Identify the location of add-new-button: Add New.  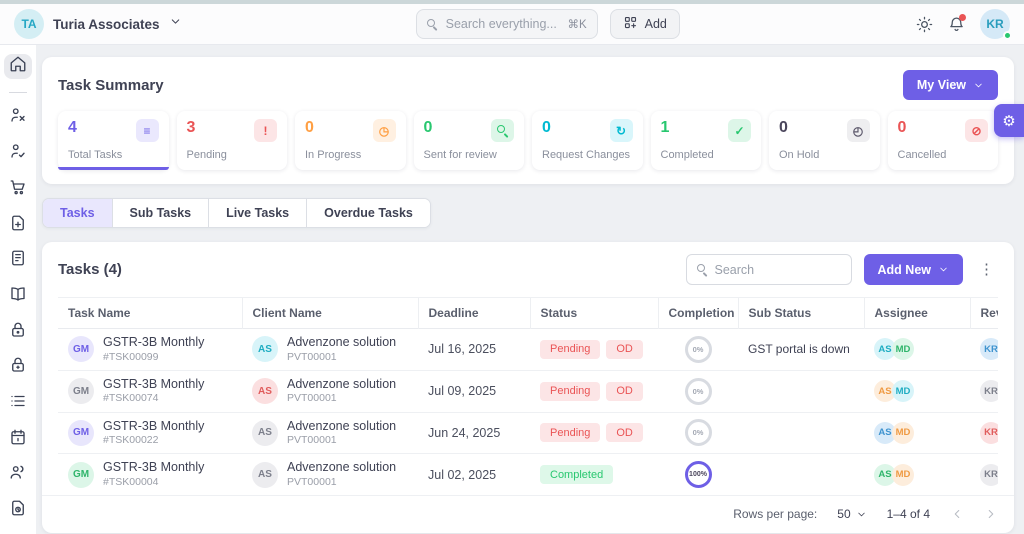
(913, 269).